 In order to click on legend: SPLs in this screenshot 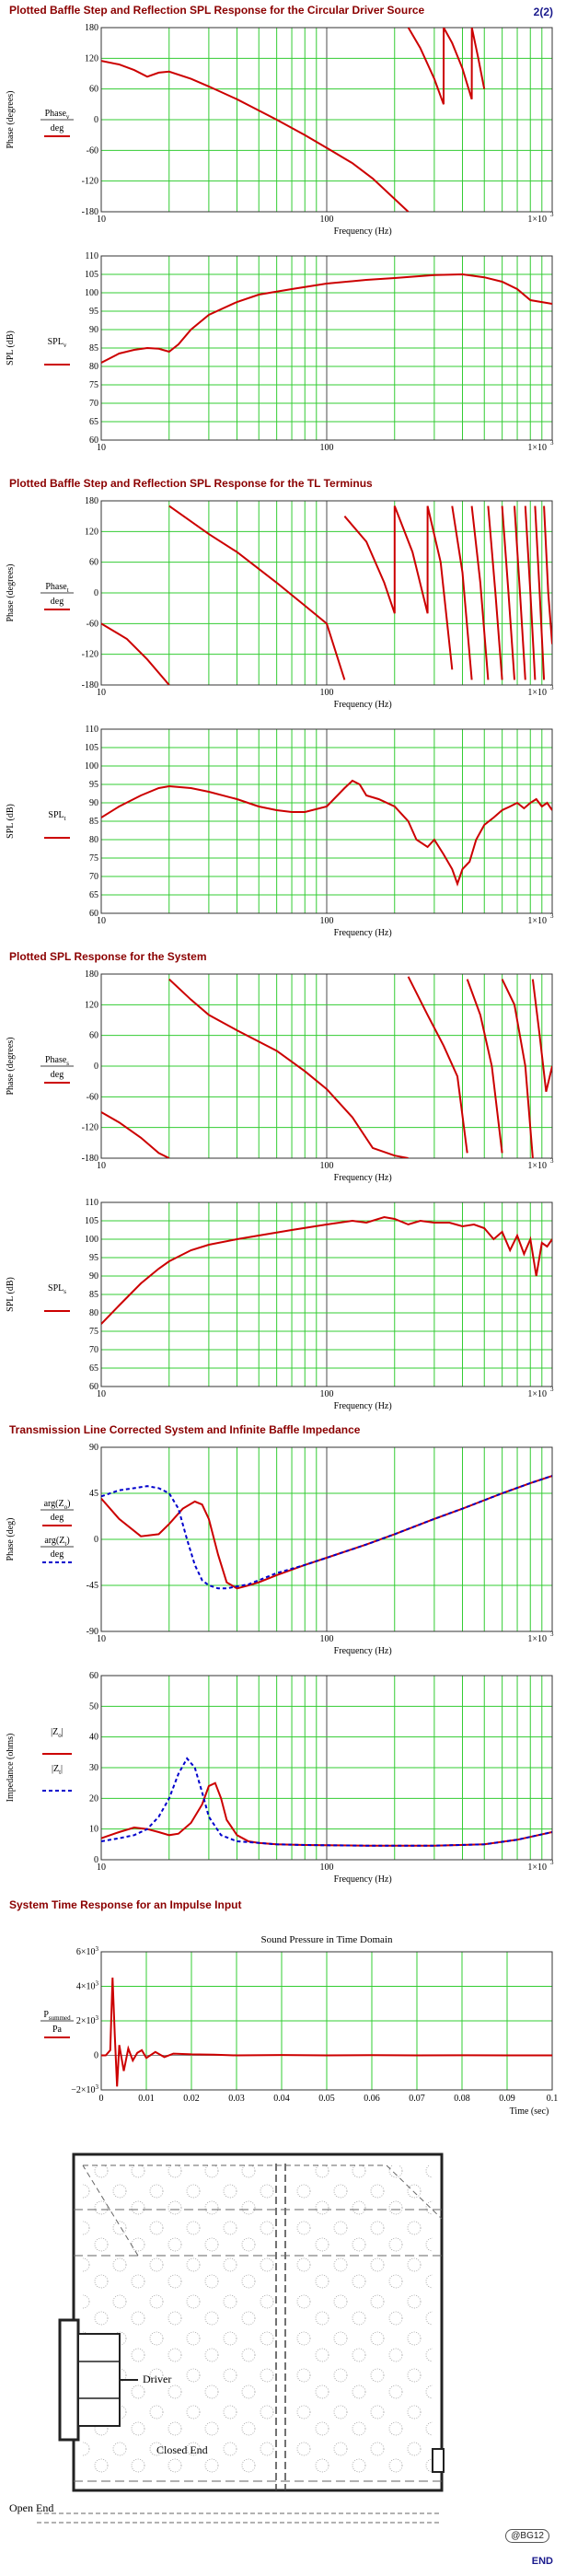, I will do `click(57, 1297)`.